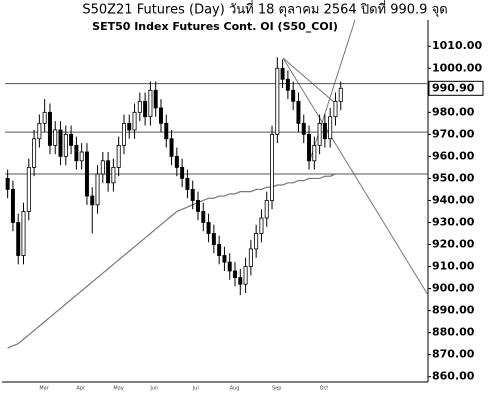 The image size is (495, 400). I want to click on y-tick-label: 910.00, so click(453, 266).